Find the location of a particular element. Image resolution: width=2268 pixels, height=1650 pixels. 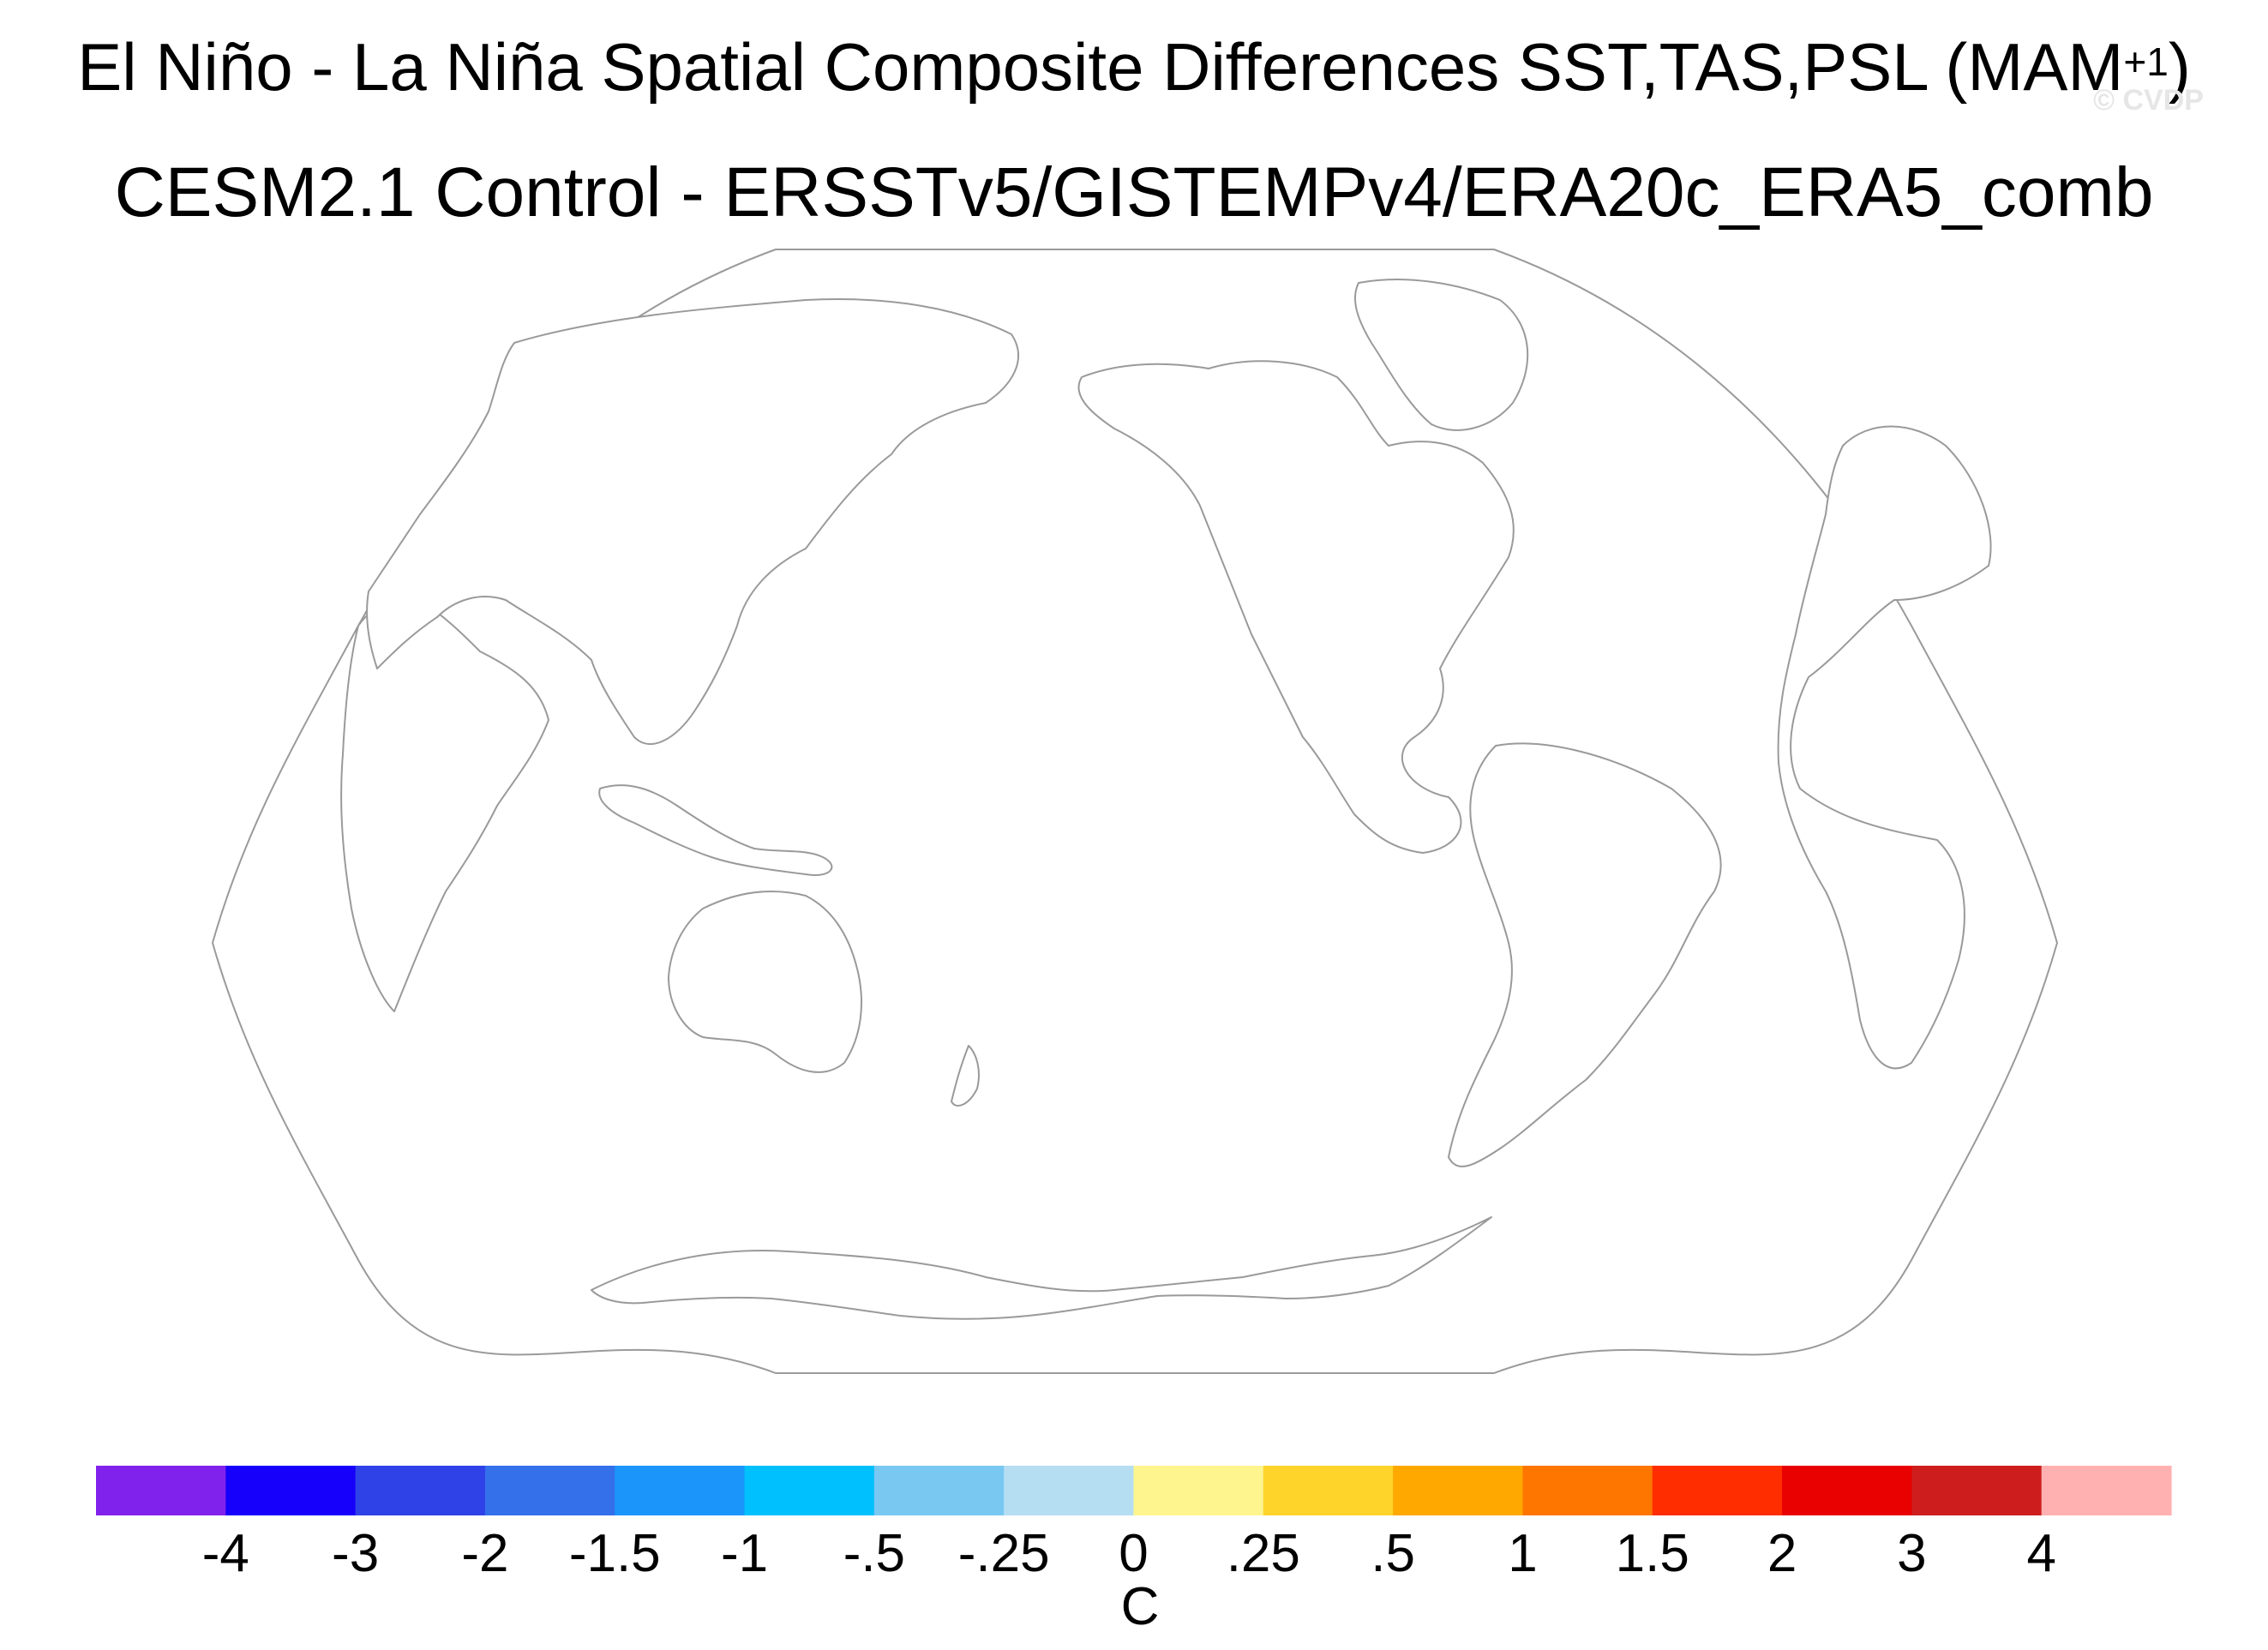

antarctica-coastline is located at coordinates (1041, 1268).